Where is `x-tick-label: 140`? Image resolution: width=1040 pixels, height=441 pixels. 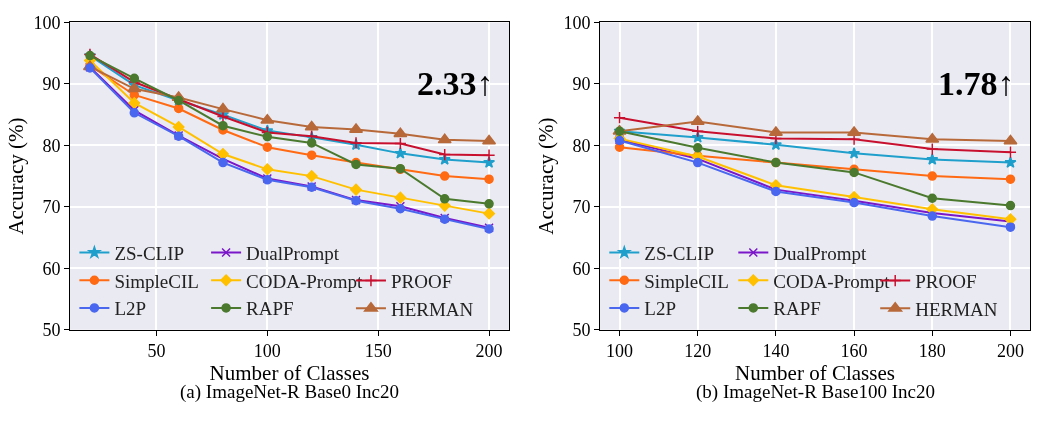 x-tick-label: 140 is located at coordinates (776, 351).